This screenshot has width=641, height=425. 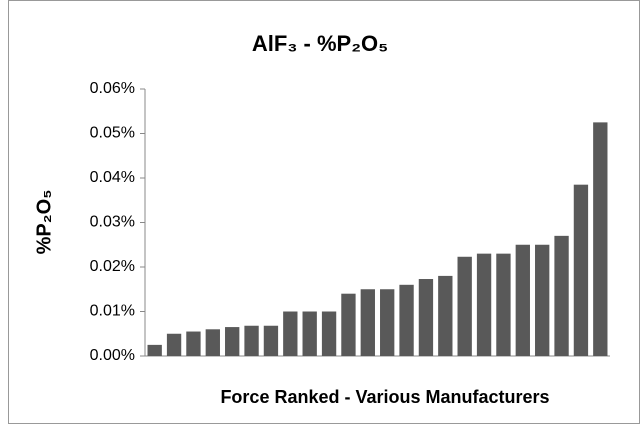 I want to click on y-tick-label: 0.04%, so click(x=112, y=177).